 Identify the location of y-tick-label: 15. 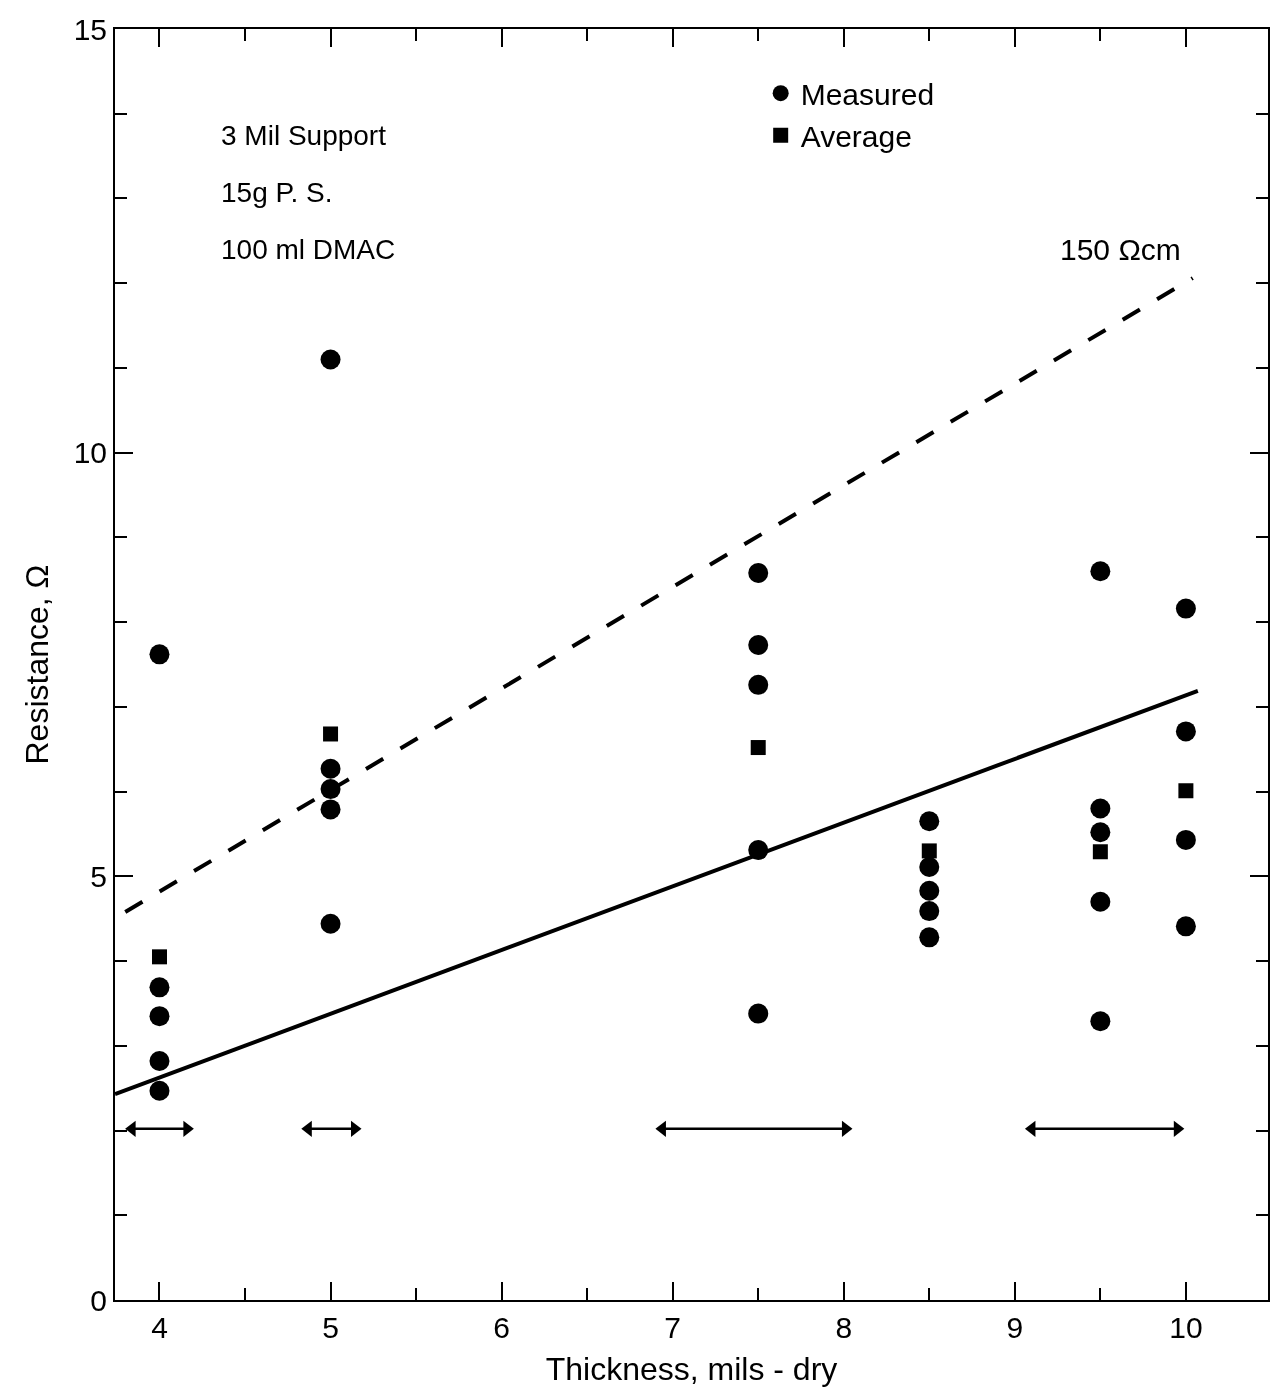
(90, 29).